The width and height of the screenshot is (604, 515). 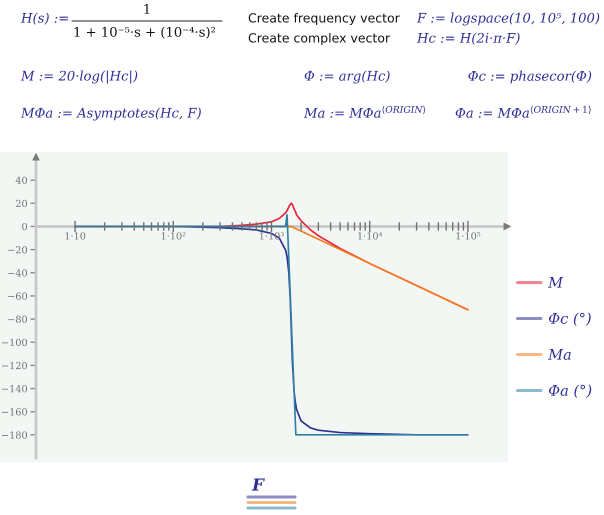 I want to click on y-tick-label: −80, so click(x=18, y=319).